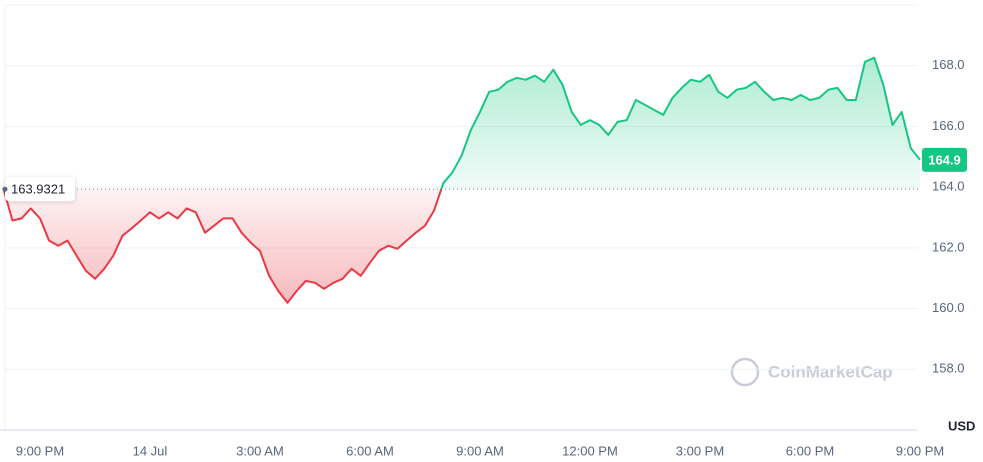 This screenshot has width=983, height=462. What do you see at coordinates (948, 186) in the screenshot?
I see `y-tick-label: 164.0` at bounding box center [948, 186].